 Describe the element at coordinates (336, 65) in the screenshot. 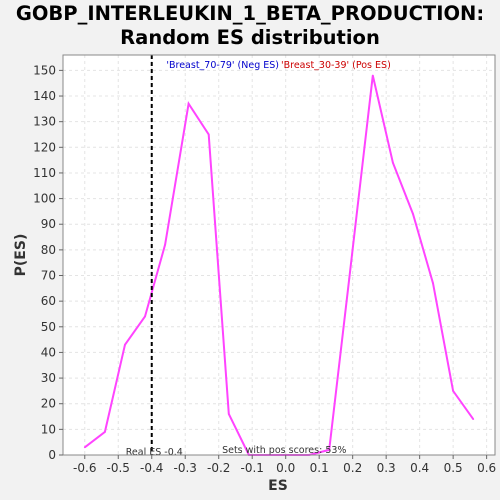

I see `pos-es-label: 'Breast_30-39' (Pos ES)` at that location.